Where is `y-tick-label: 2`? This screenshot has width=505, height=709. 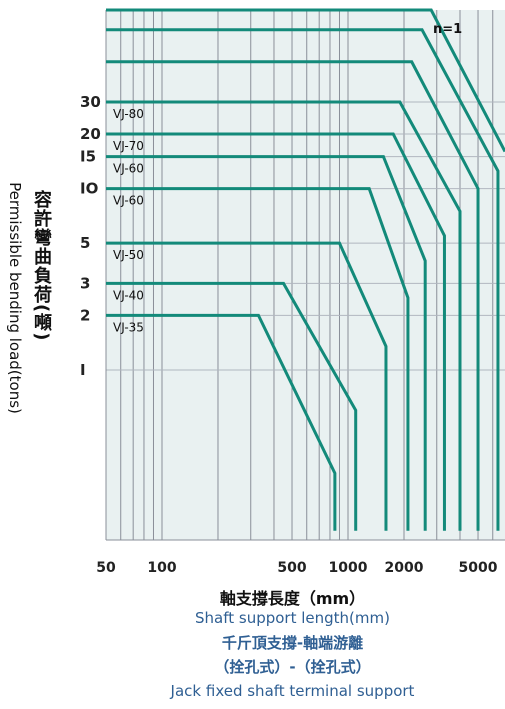
y-tick-label: 2 is located at coordinates (85, 315).